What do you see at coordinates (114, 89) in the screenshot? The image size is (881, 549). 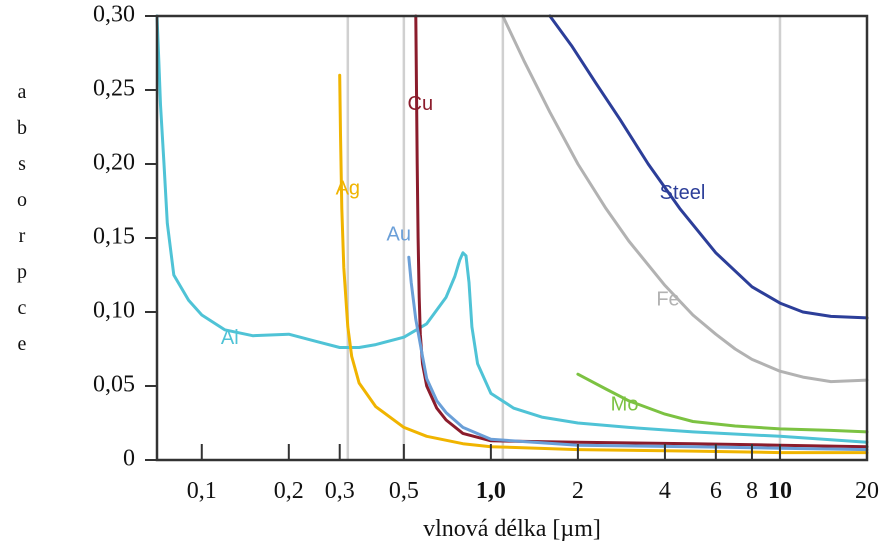 I see `y-tick-label: 0,25` at bounding box center [114, 89].